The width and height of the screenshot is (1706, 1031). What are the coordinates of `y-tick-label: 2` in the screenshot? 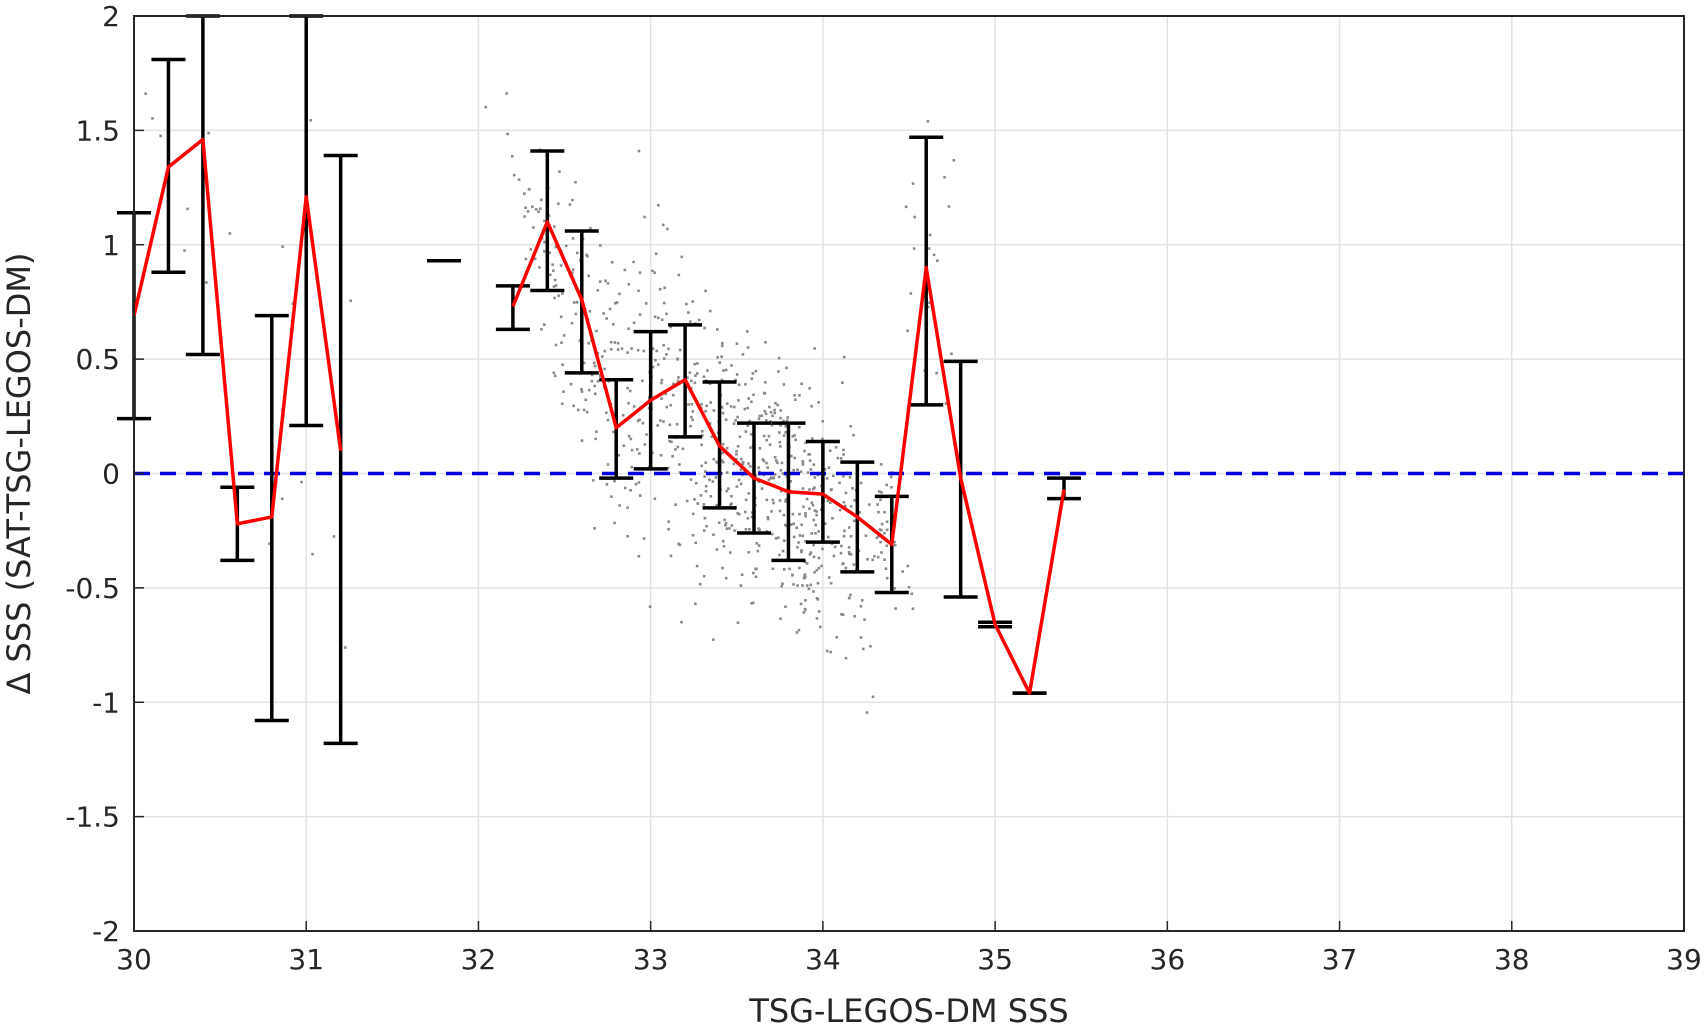 It's located at (111, 16).